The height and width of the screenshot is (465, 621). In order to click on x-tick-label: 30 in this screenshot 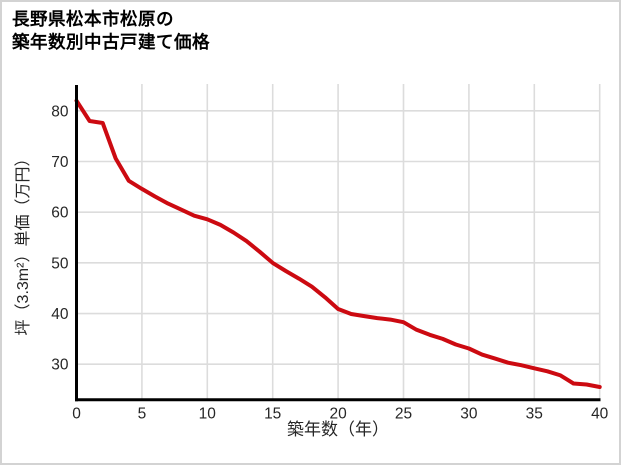, I will do `click(469, 414)`.